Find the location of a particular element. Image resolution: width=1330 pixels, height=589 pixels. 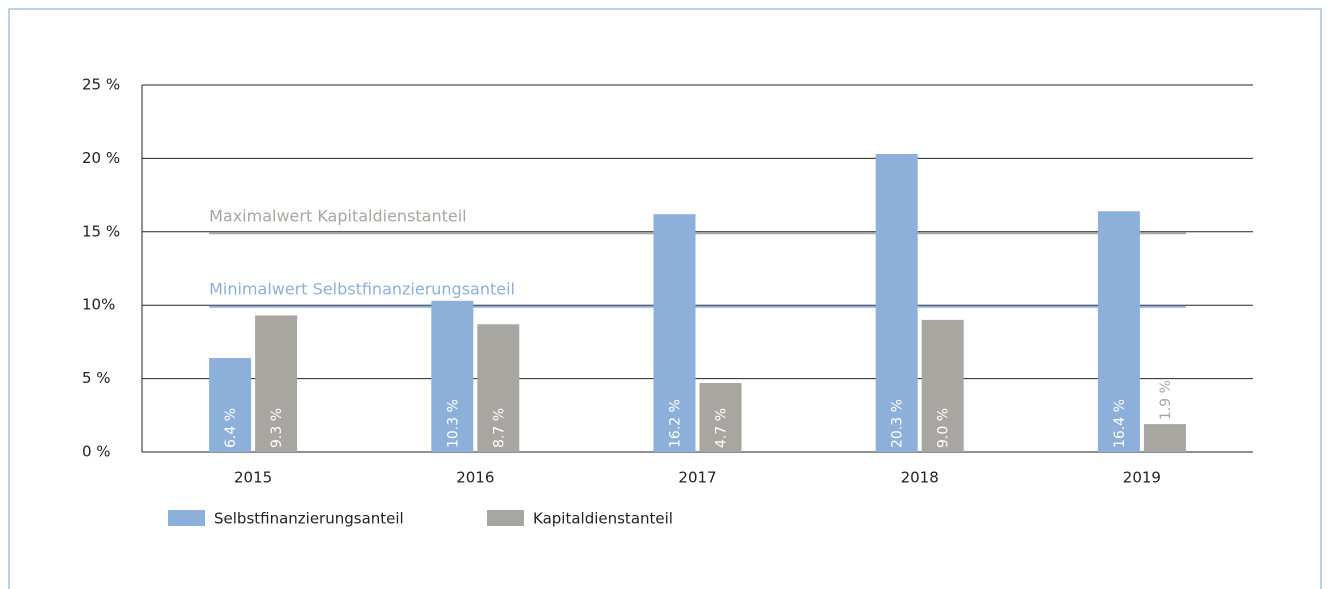

value-label: 20.3 % is located at coordinates (898, 423).